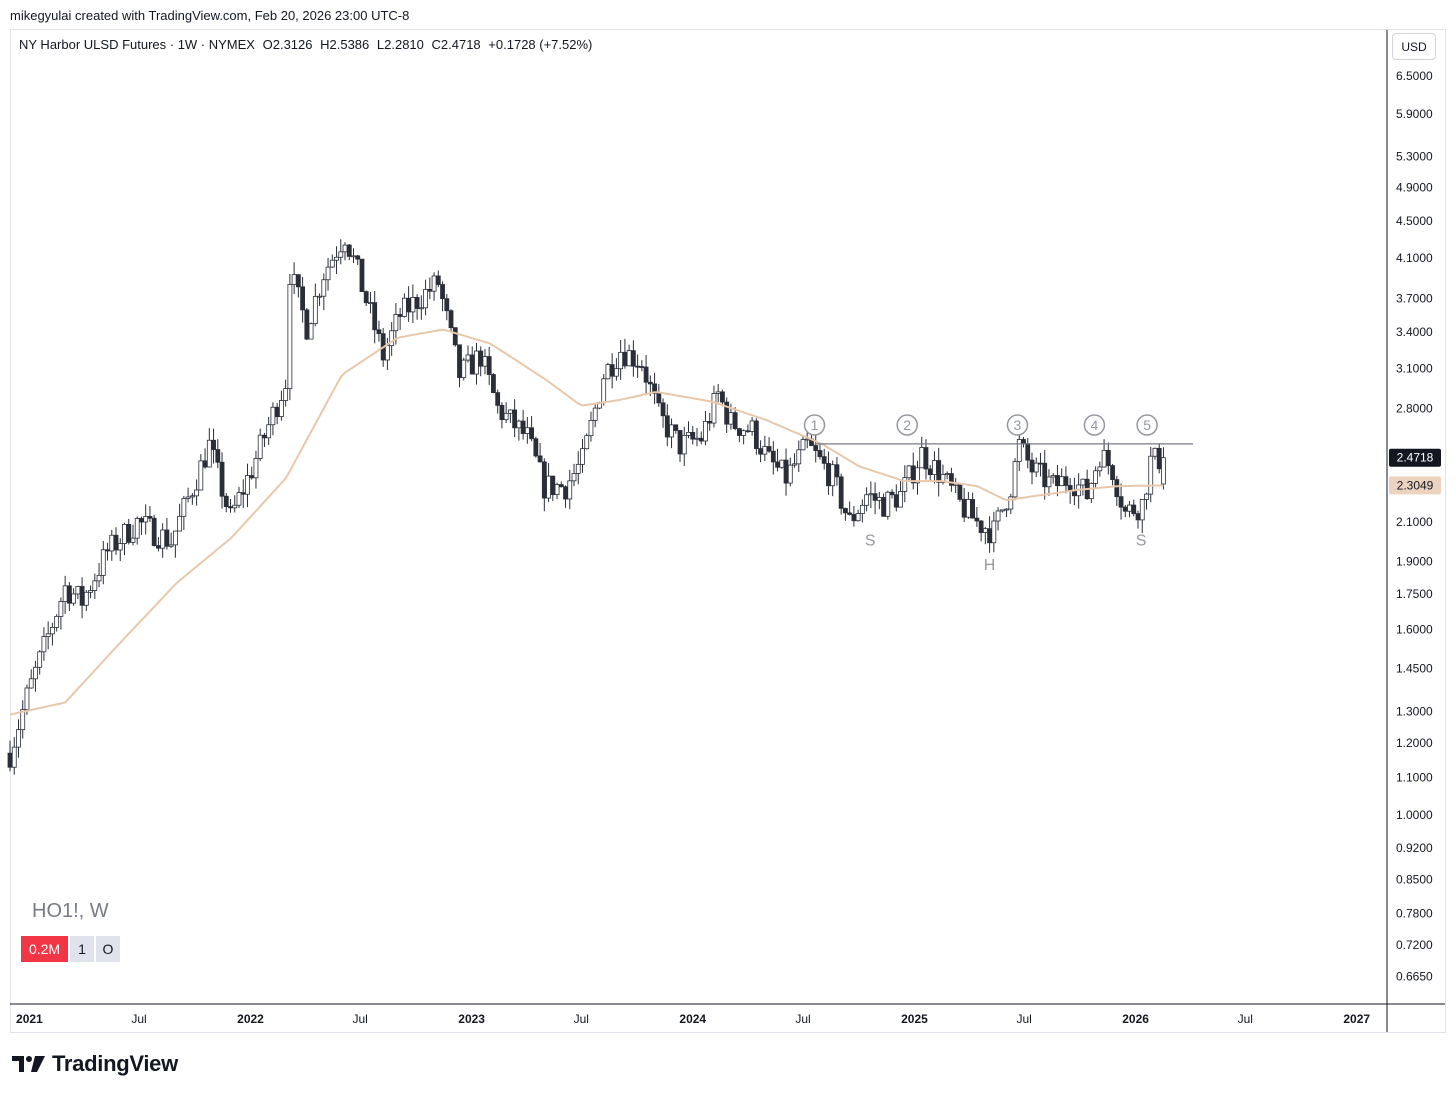  Describe the element at coordinates (359, 1019) in the screenshot. I see `x-tick-label: Jul` at that location.